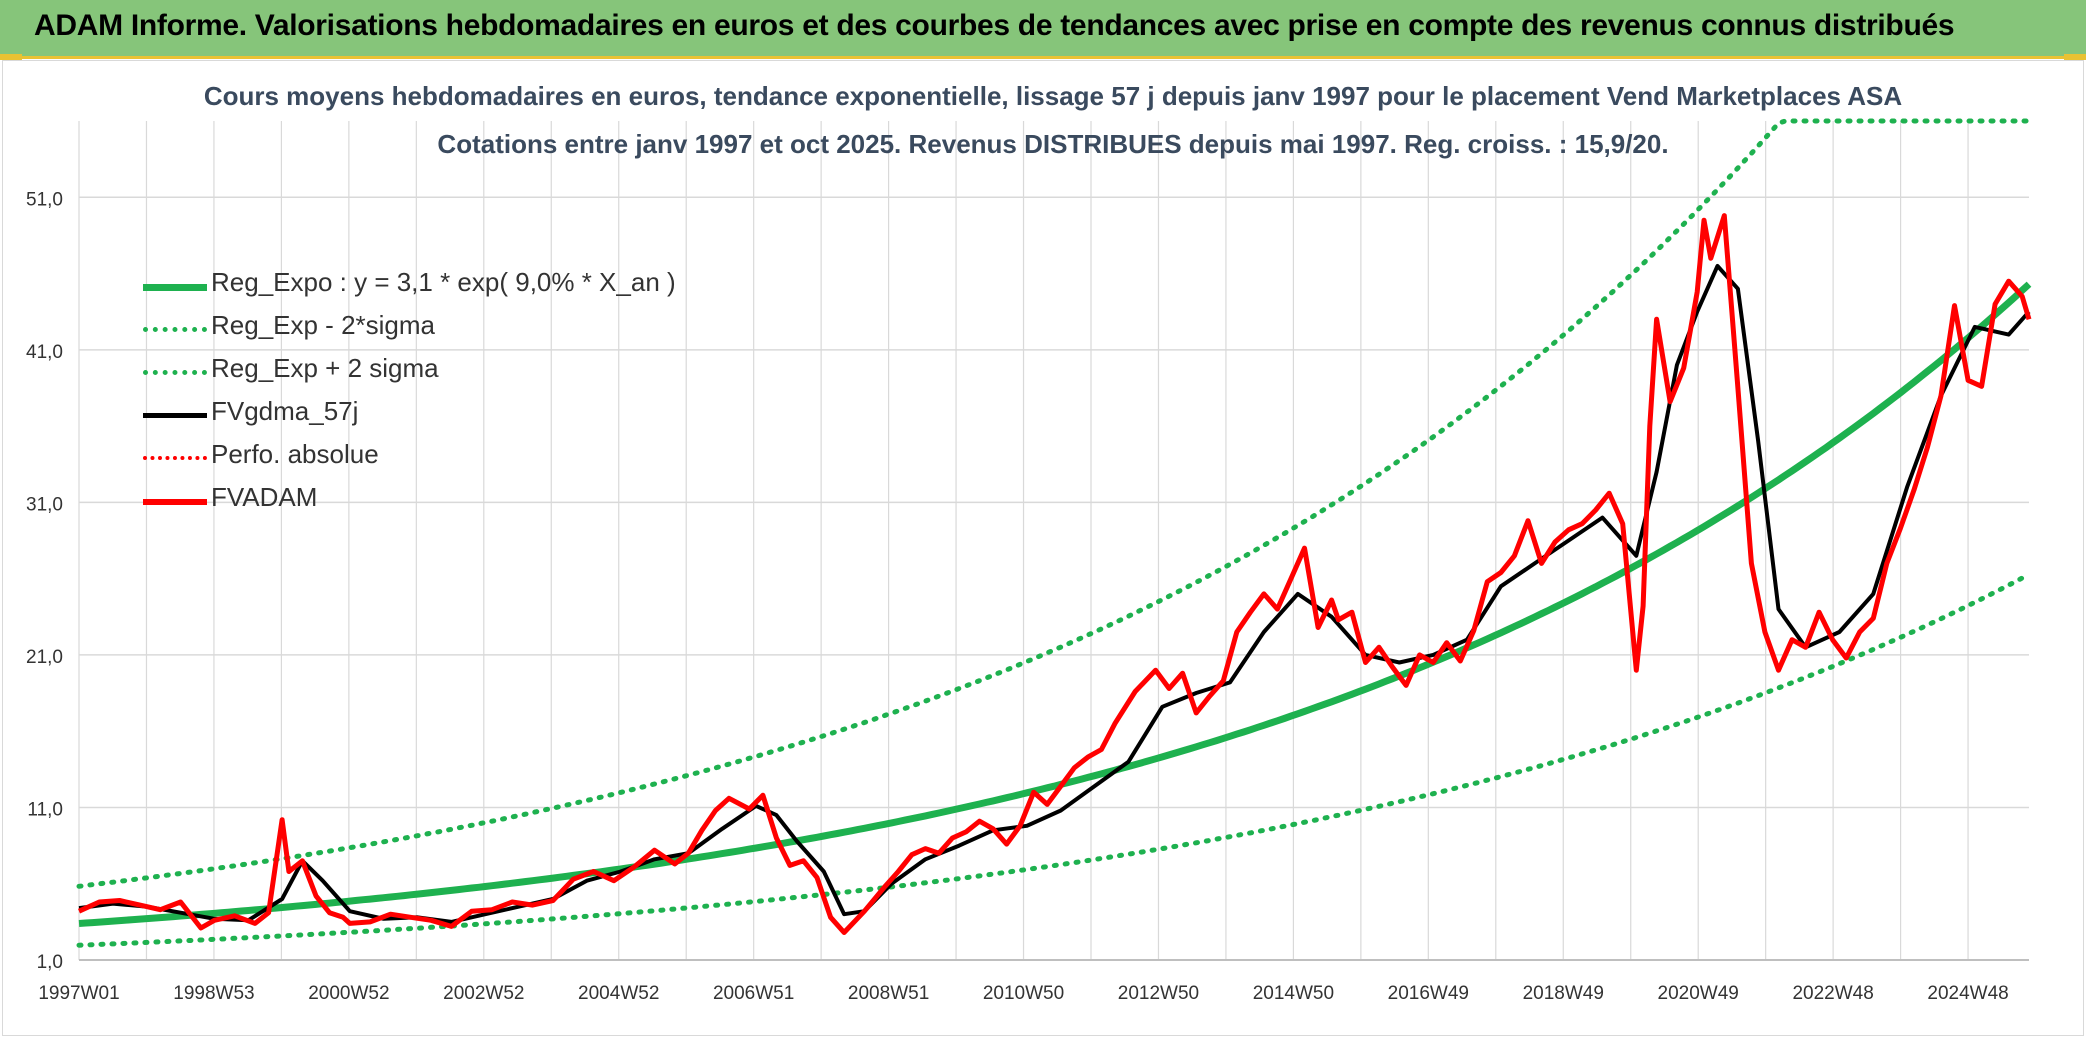 Image resolution: width=2086 pixels, height=1037 pixels. Describe the element at coordinates (618, 993) in the screenshot. I see `x-tick-label: 2004W52` at that location.